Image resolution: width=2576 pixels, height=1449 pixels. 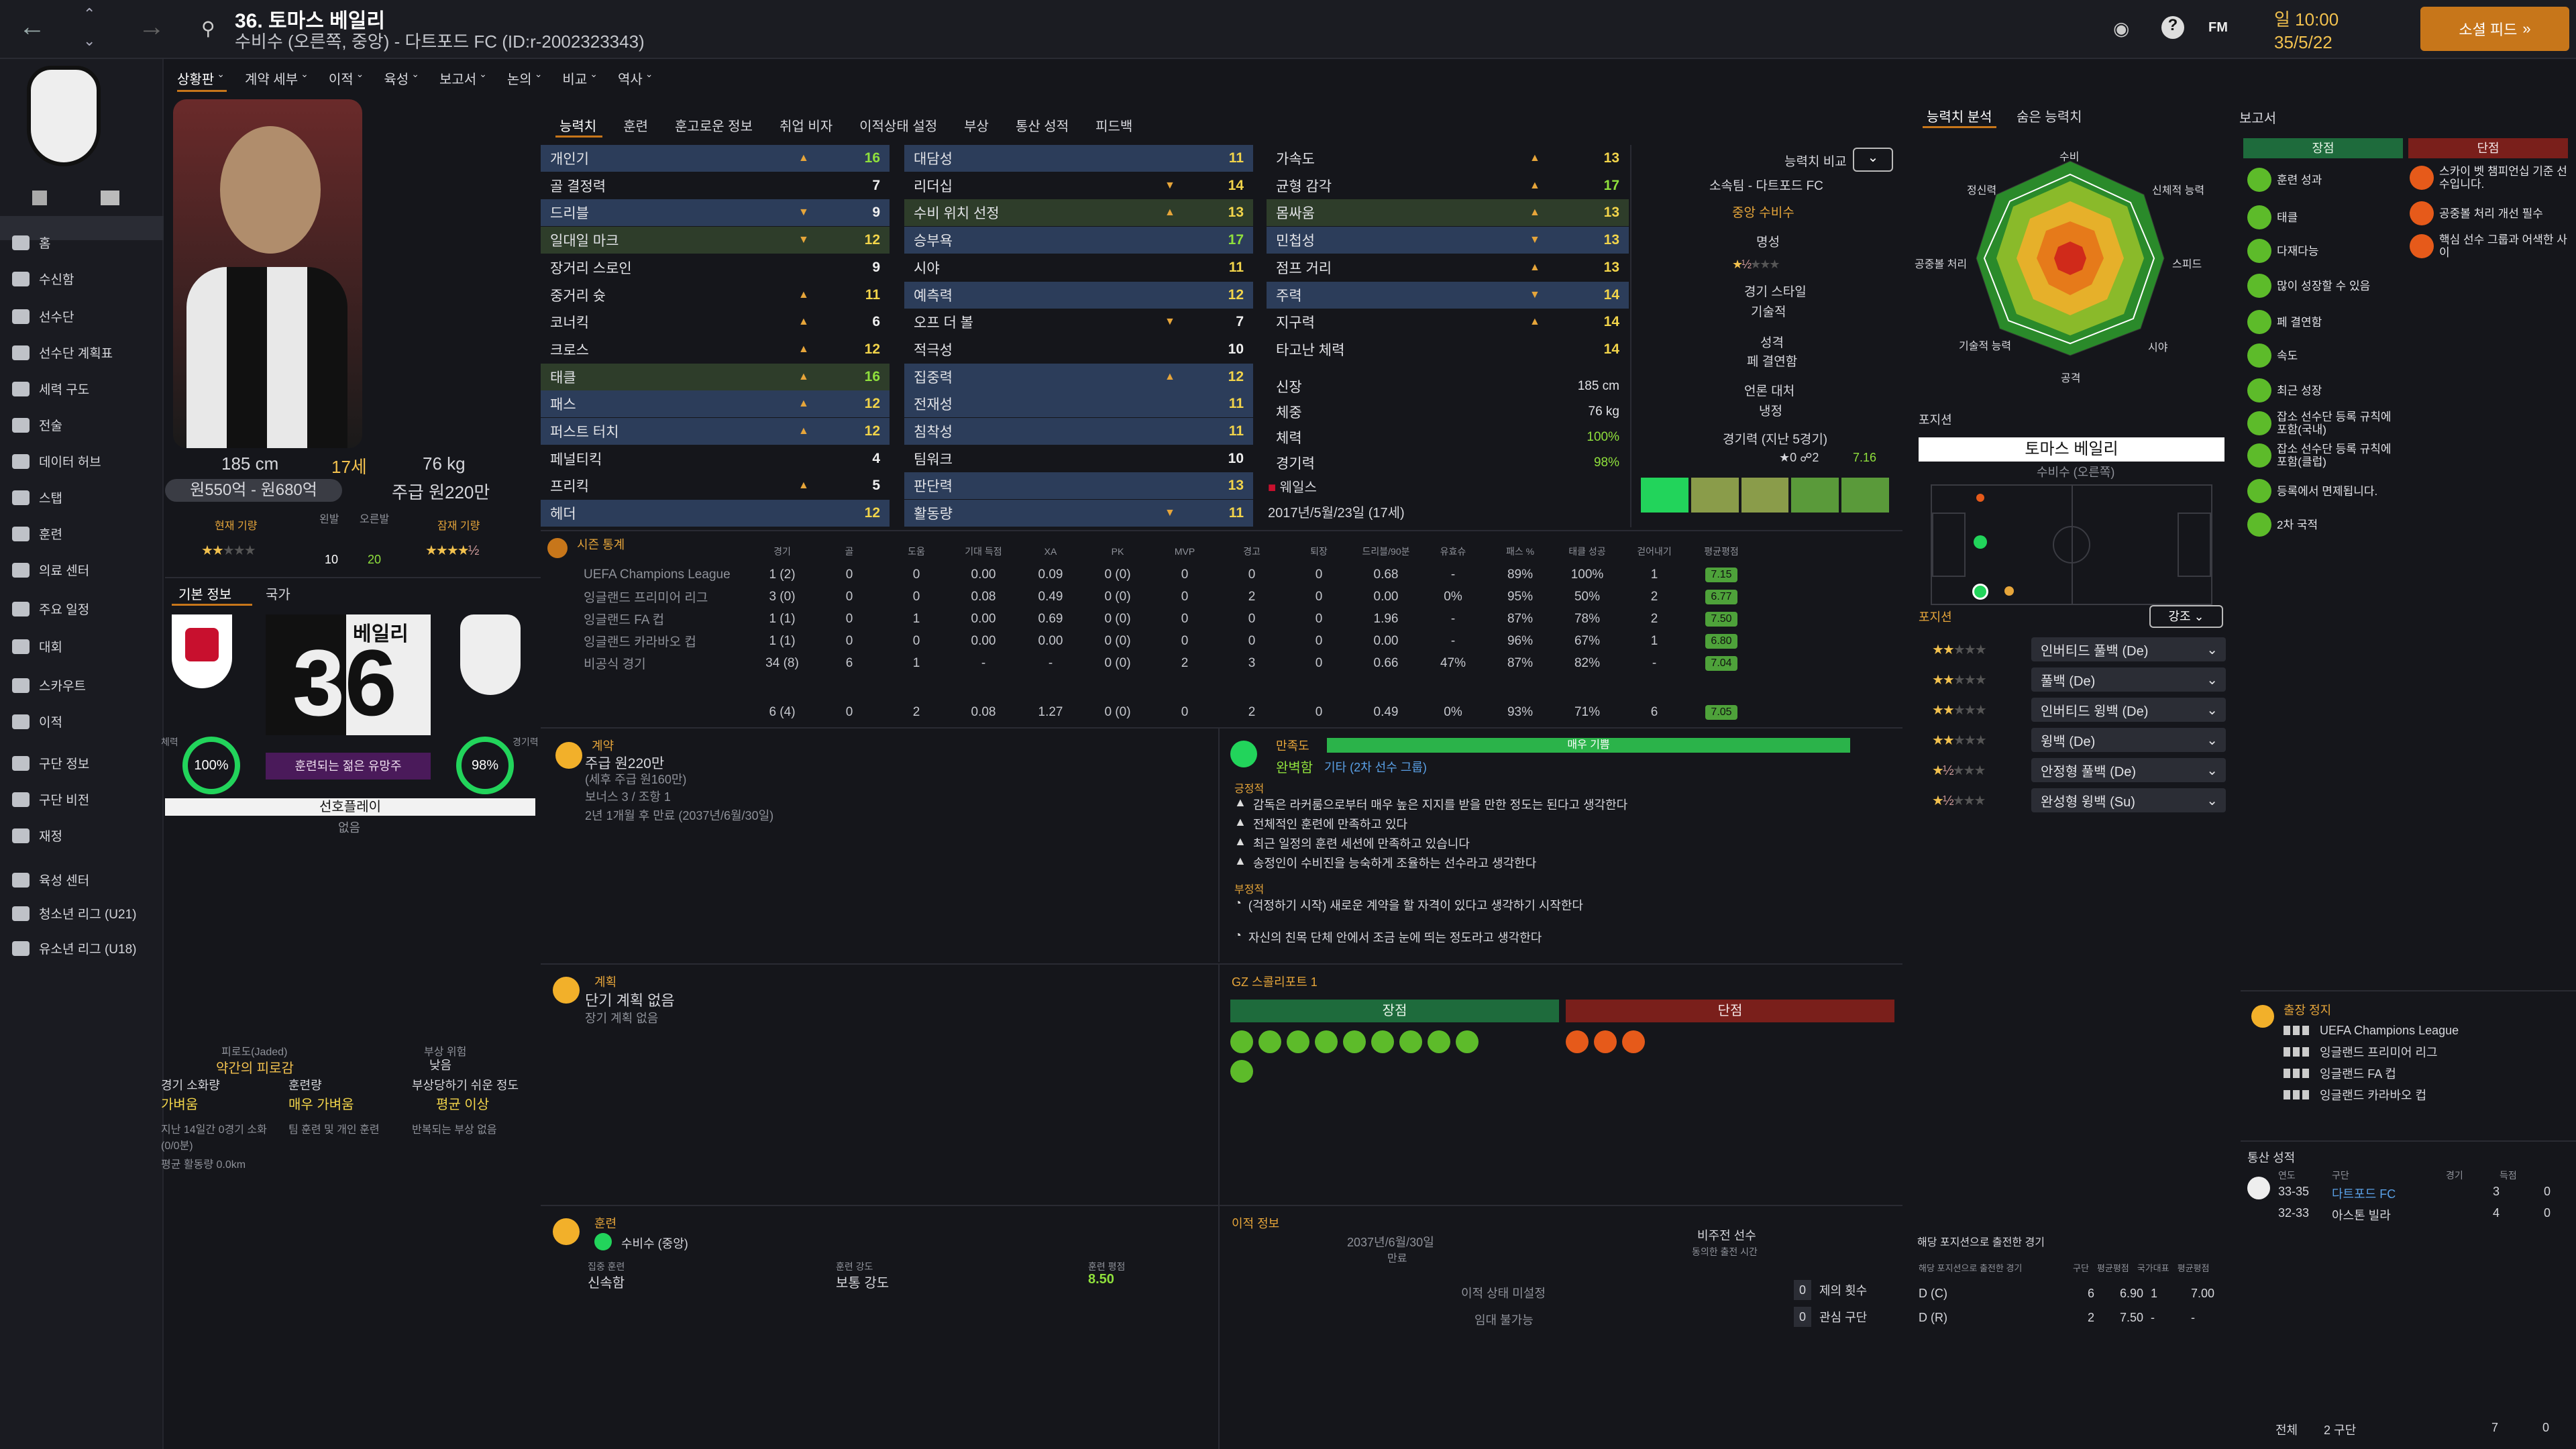 I want to click on role-select: 풀백 (De) ⌄, so click(x=2128, y=679).